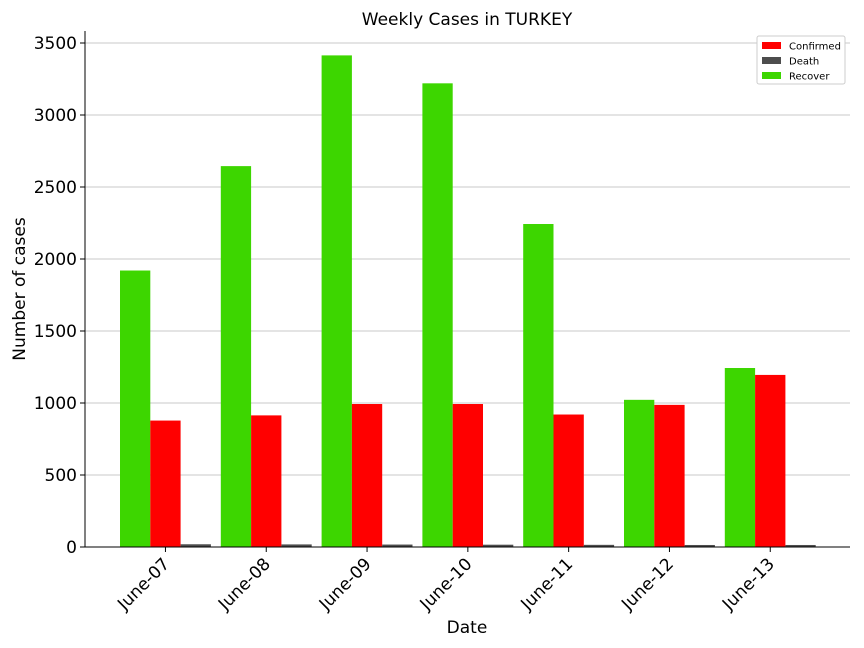  Describe the element at coordinates (244, 584) in the screenshot. I see `x-tick-label: June-08` at that location.